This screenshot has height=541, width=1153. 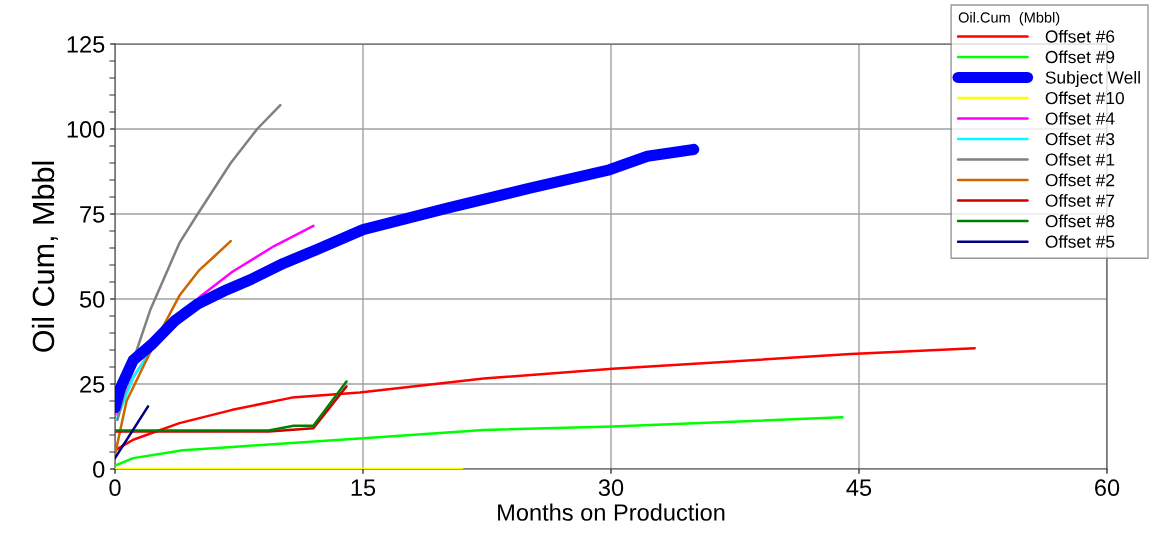 What do you see at coordinates (1080, 221) in the screenshot?
I see `legend-label: Offset #8` at bounding box center [1080, 221].